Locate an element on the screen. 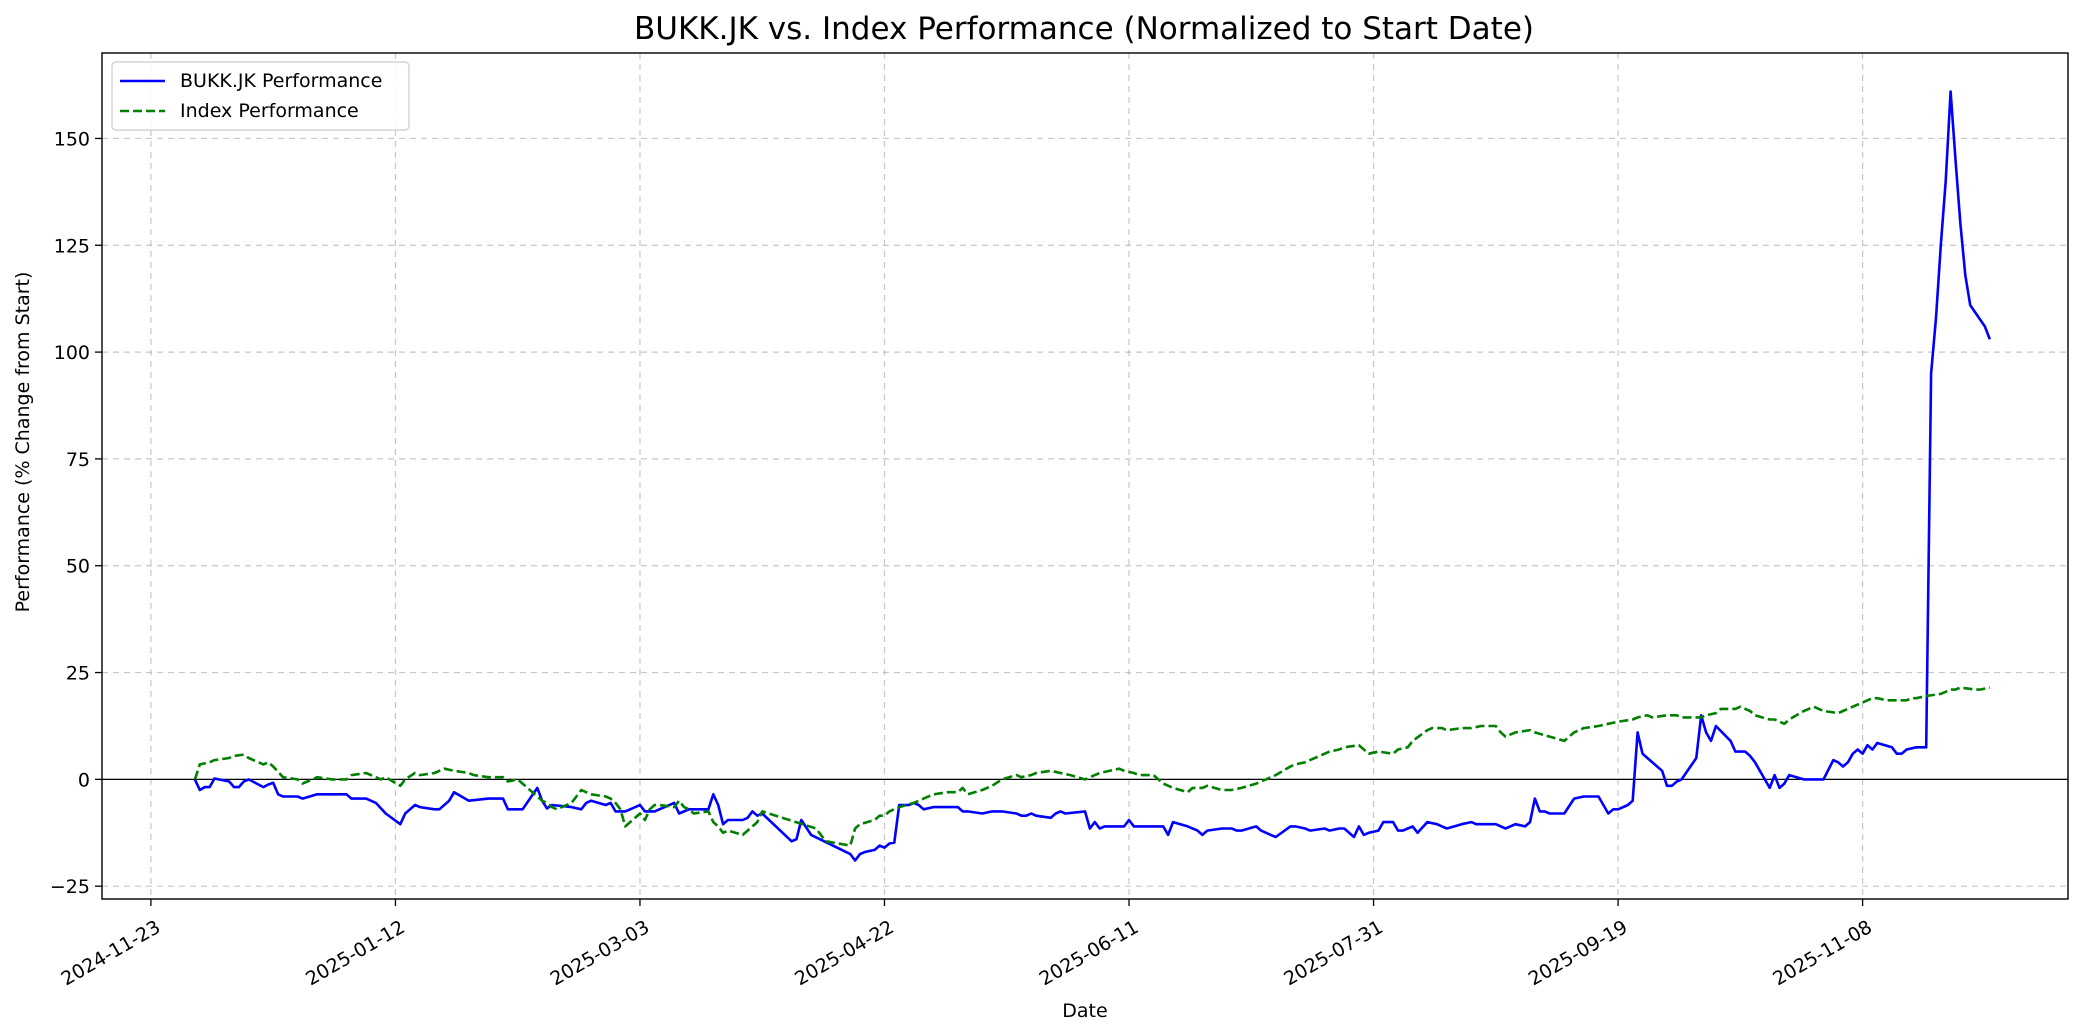  y-tick-label: 0 is located at coordinates (84, 780).